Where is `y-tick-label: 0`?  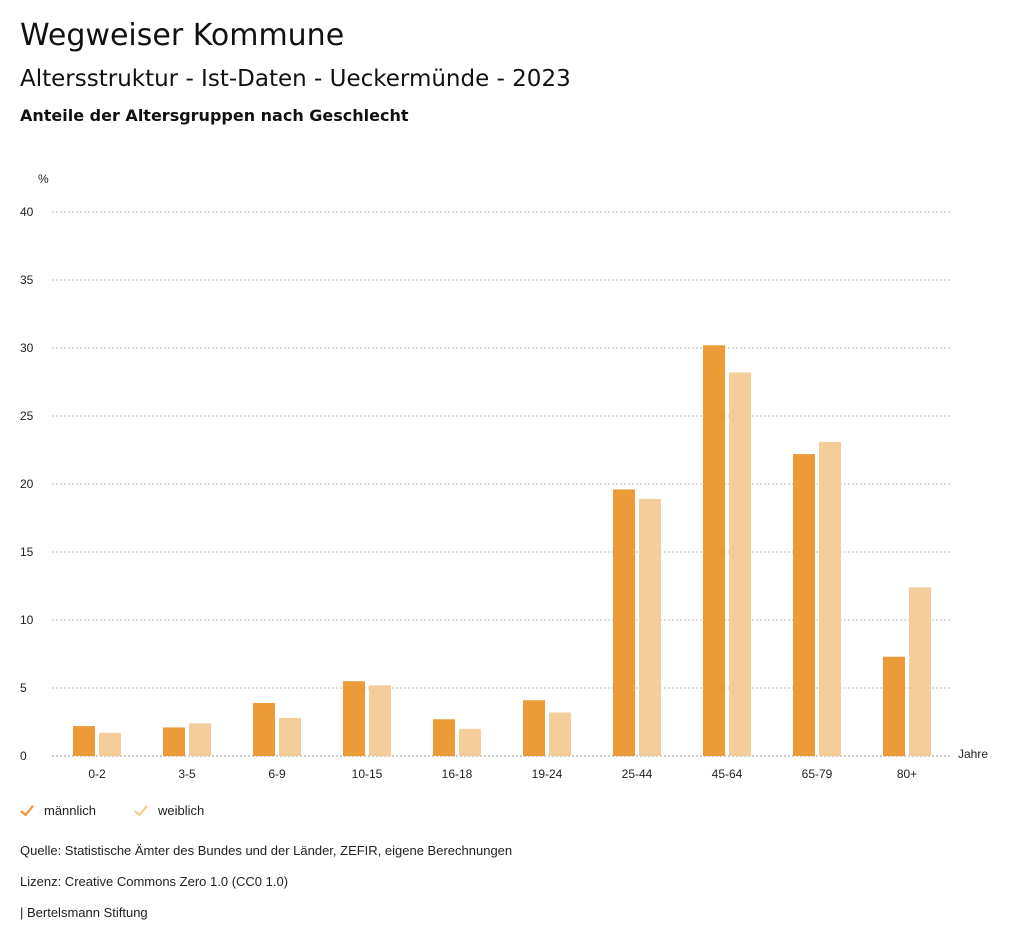
y-tick-label: 0 is located at coordinates (23, 756).